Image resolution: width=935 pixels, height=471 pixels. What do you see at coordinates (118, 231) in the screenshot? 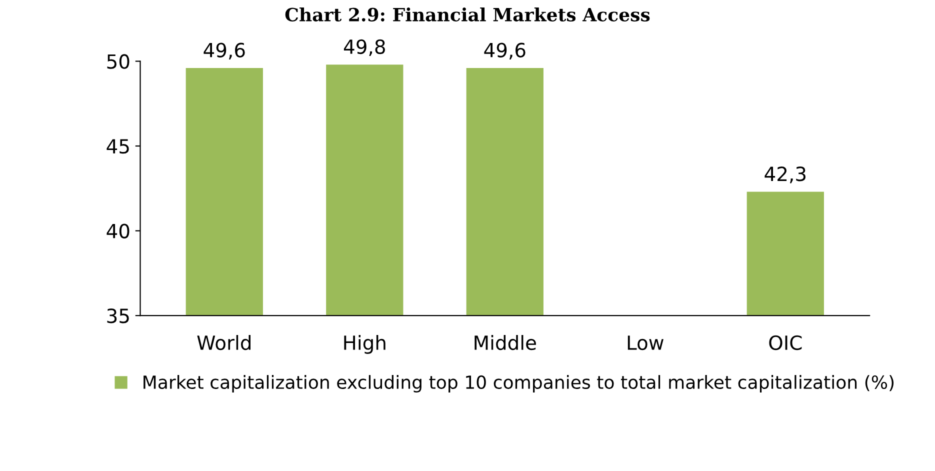
I see `y-tick-label: 40` at bounding box center [118, 231].